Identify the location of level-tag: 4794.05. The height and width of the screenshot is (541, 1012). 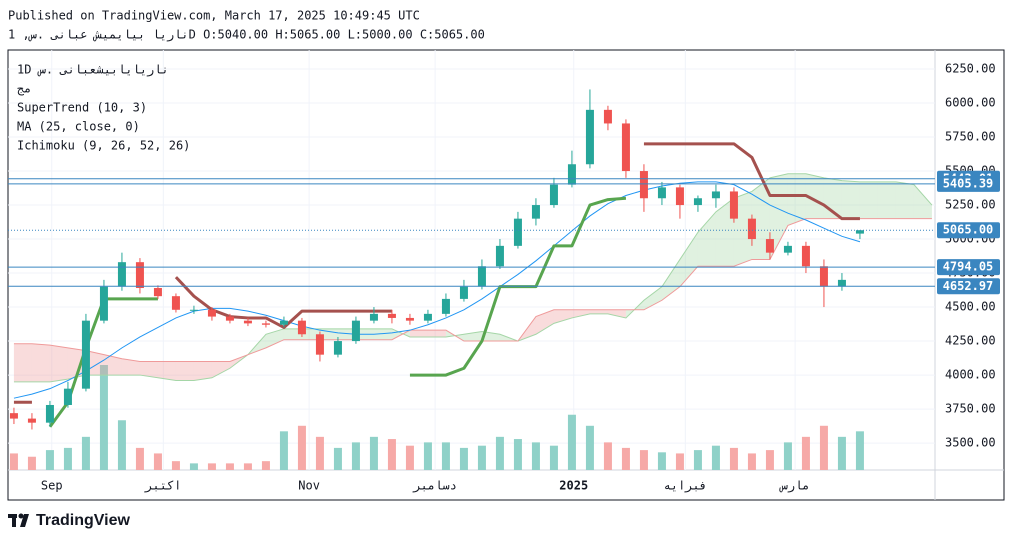
(968, 267).